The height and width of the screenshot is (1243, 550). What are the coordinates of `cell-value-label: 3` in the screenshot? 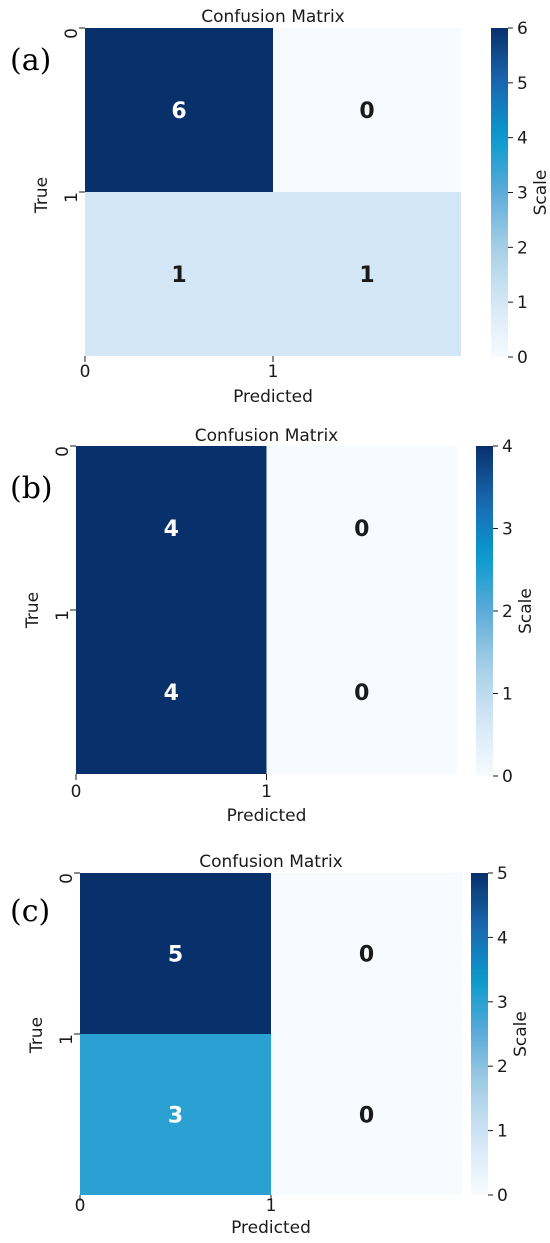 It's located at (175, 1116).